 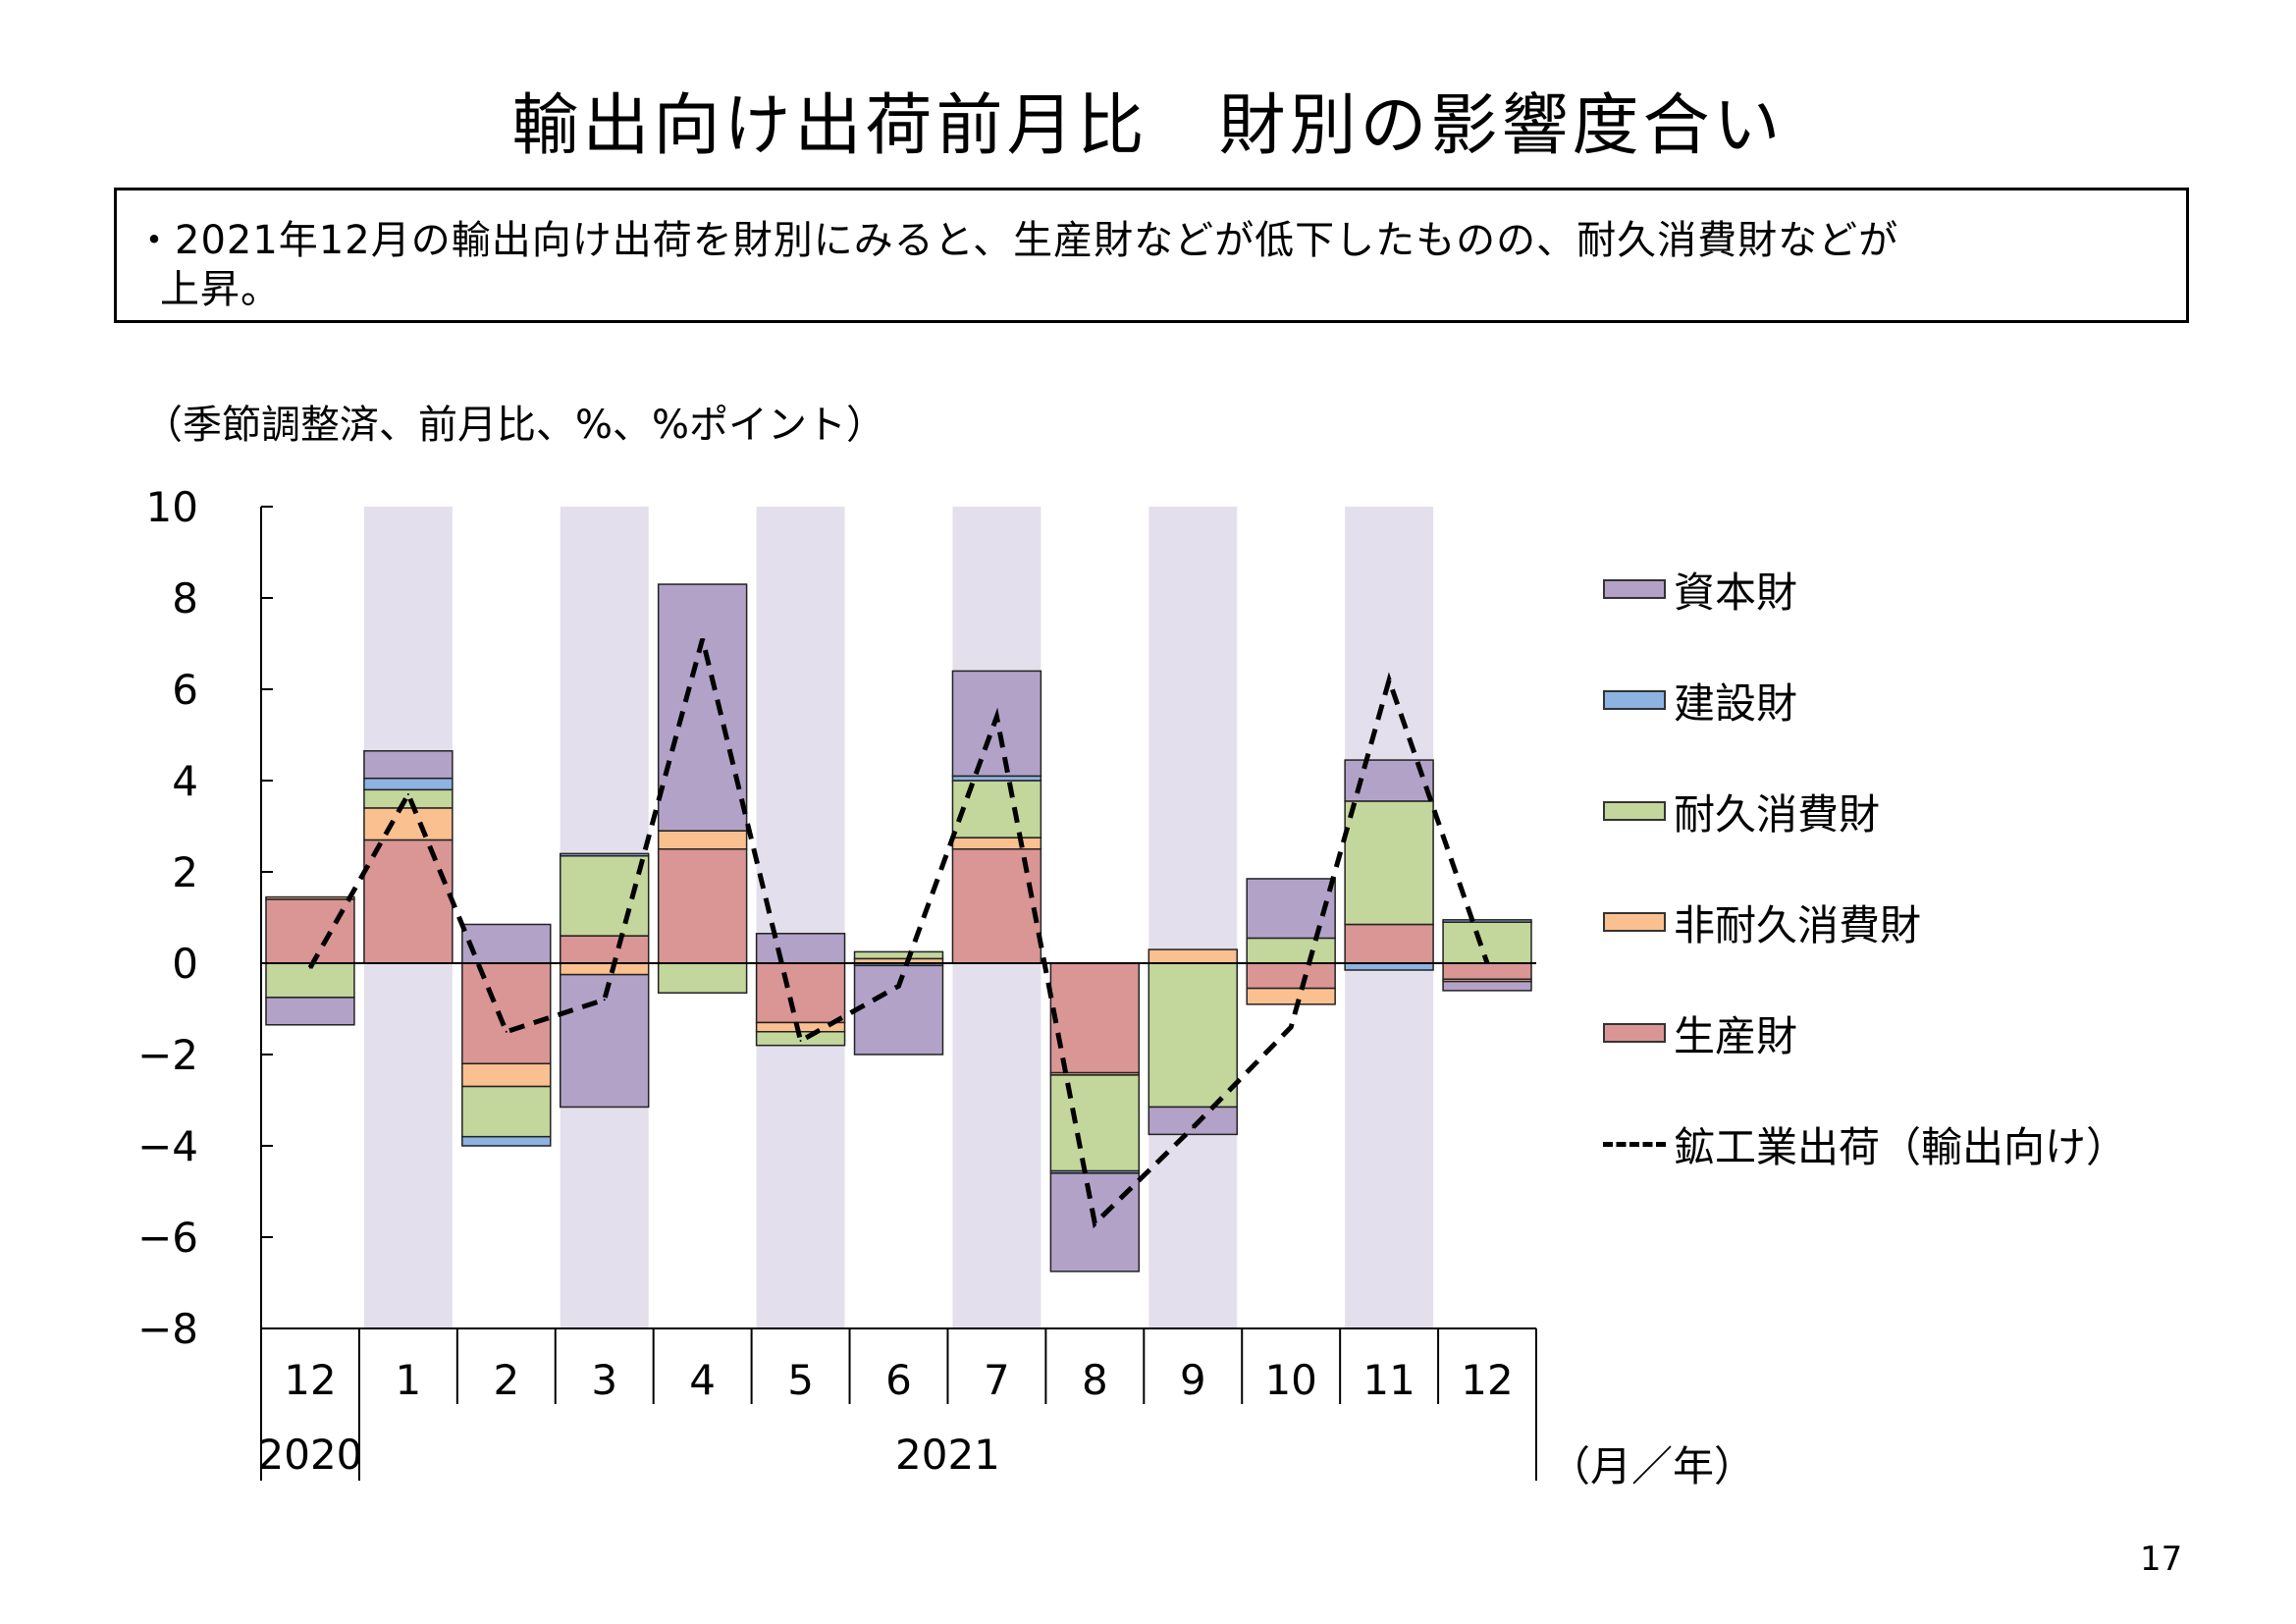 I want to click on y-tick-label: 6, so click(x=185, y=690).